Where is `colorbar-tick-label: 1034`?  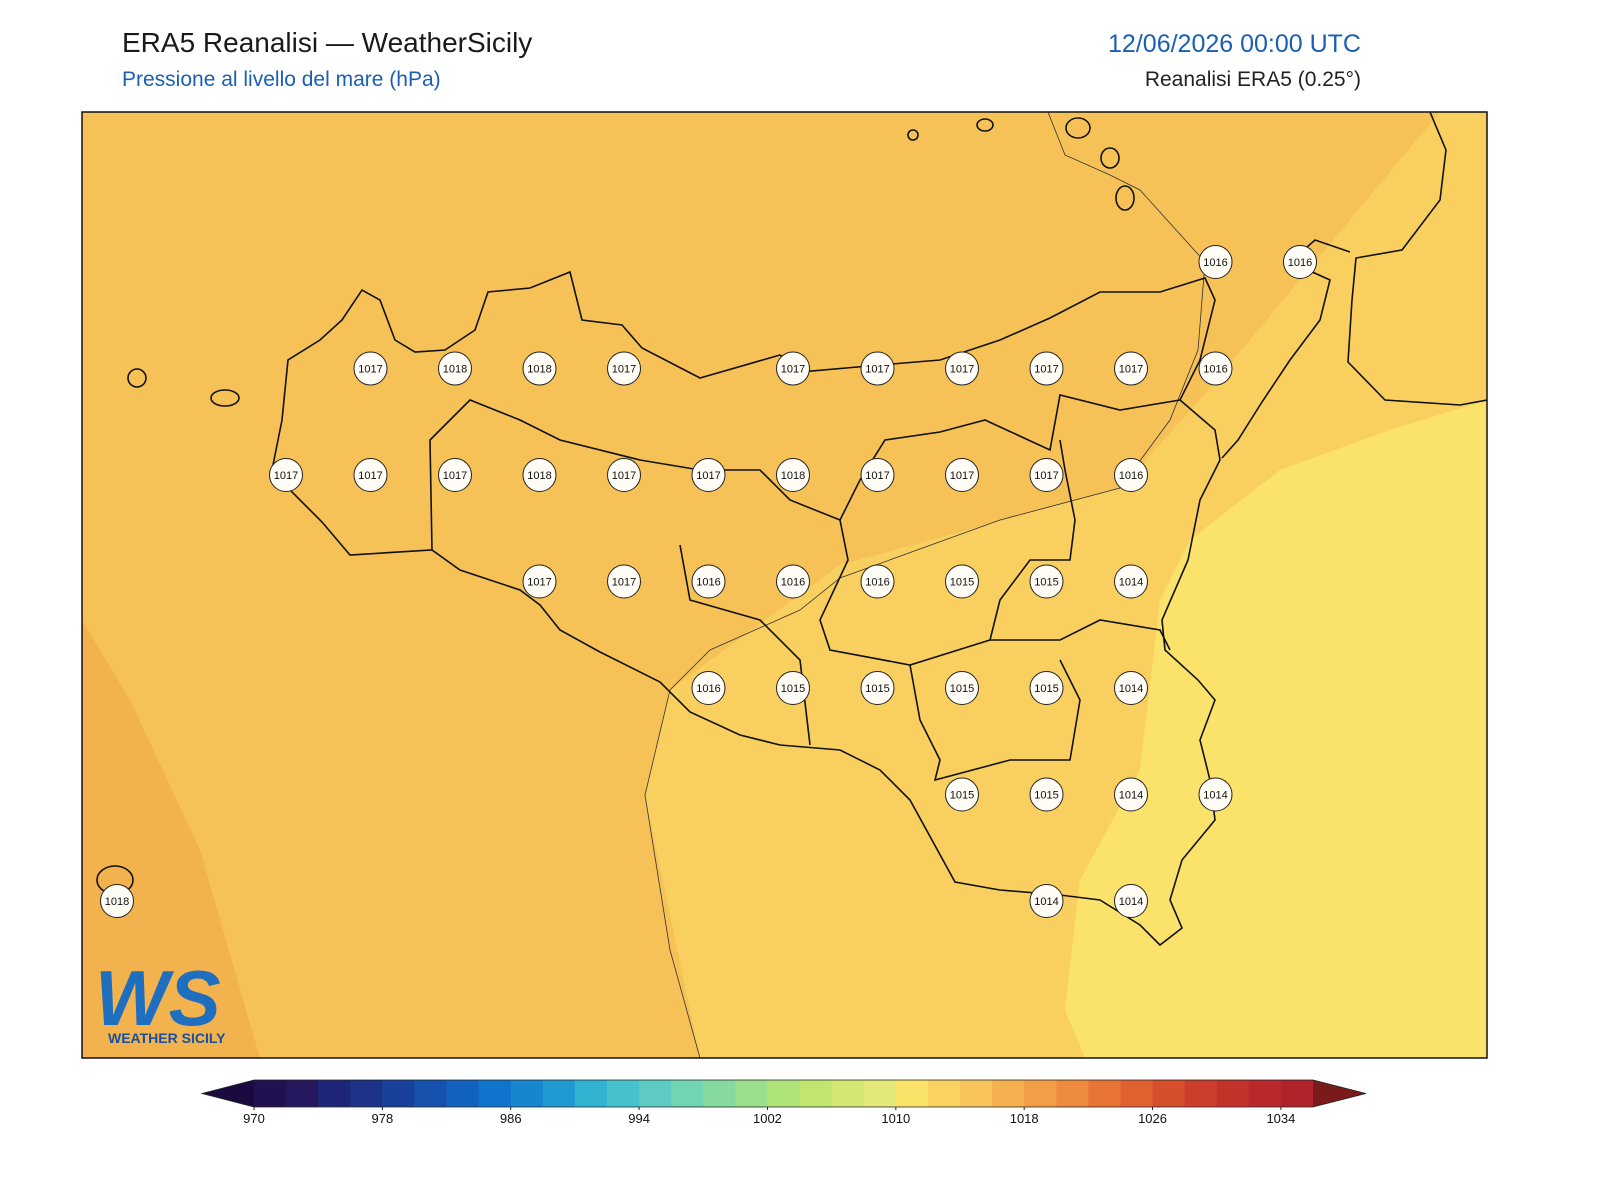 colorbar-tick-label: 1034 is located at coordinates (1280, 1118).